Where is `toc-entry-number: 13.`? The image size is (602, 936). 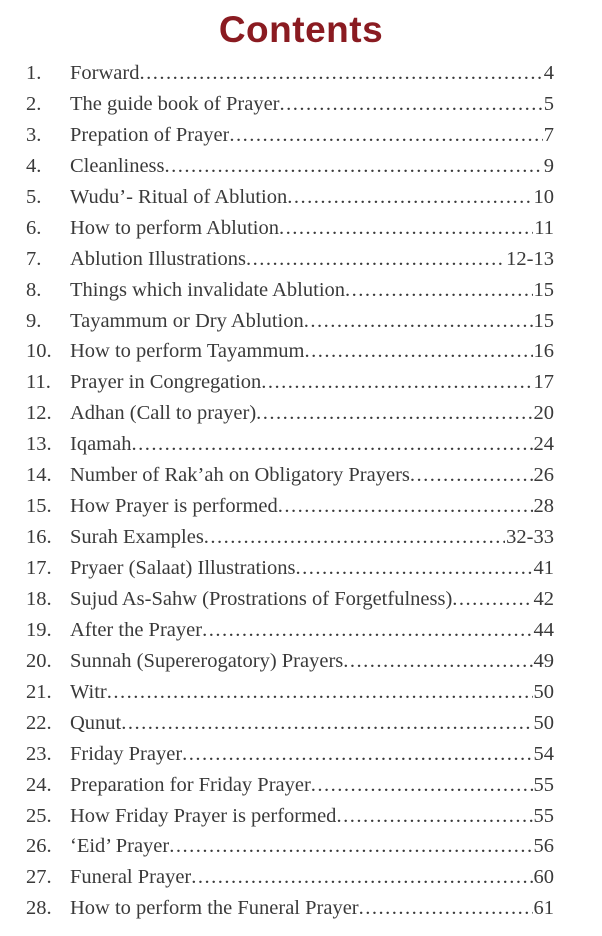
toc-entry-number: 13. is located at coordinates (39, 444).